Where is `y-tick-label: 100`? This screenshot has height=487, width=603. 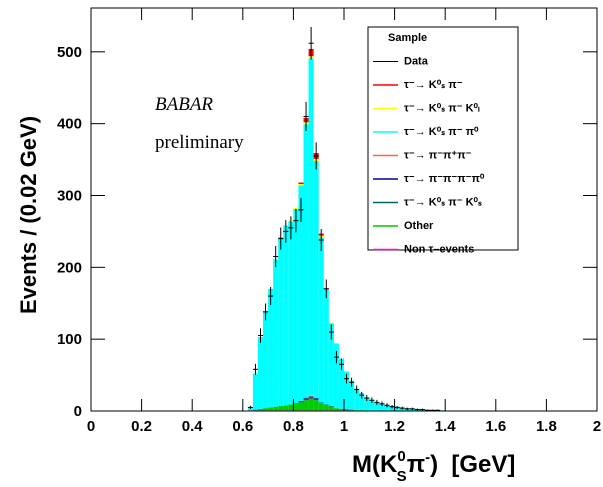
y-tick-label: 100 is located at coordinates (69, 339).